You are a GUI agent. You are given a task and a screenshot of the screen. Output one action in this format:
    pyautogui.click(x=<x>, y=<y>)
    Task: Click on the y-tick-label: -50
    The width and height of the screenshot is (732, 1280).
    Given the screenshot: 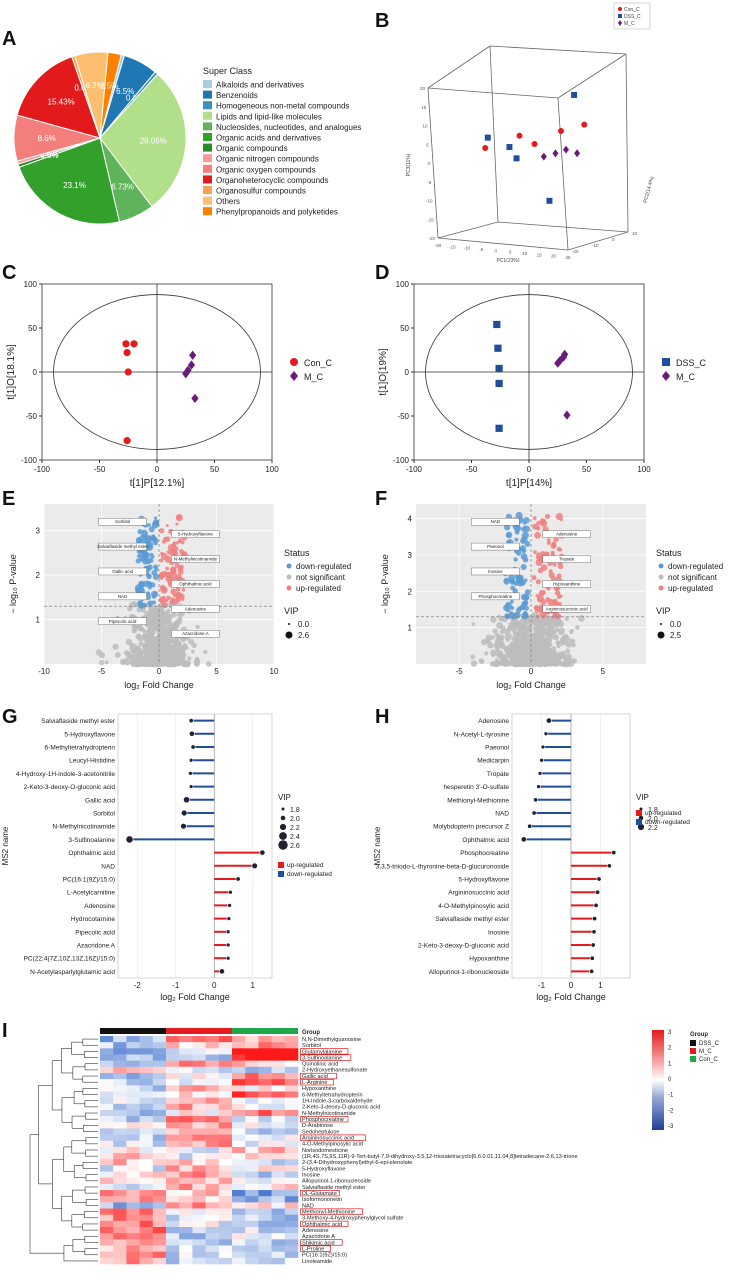 What is the action you would take?
    pyautogui.click(x=403, y=416)
    